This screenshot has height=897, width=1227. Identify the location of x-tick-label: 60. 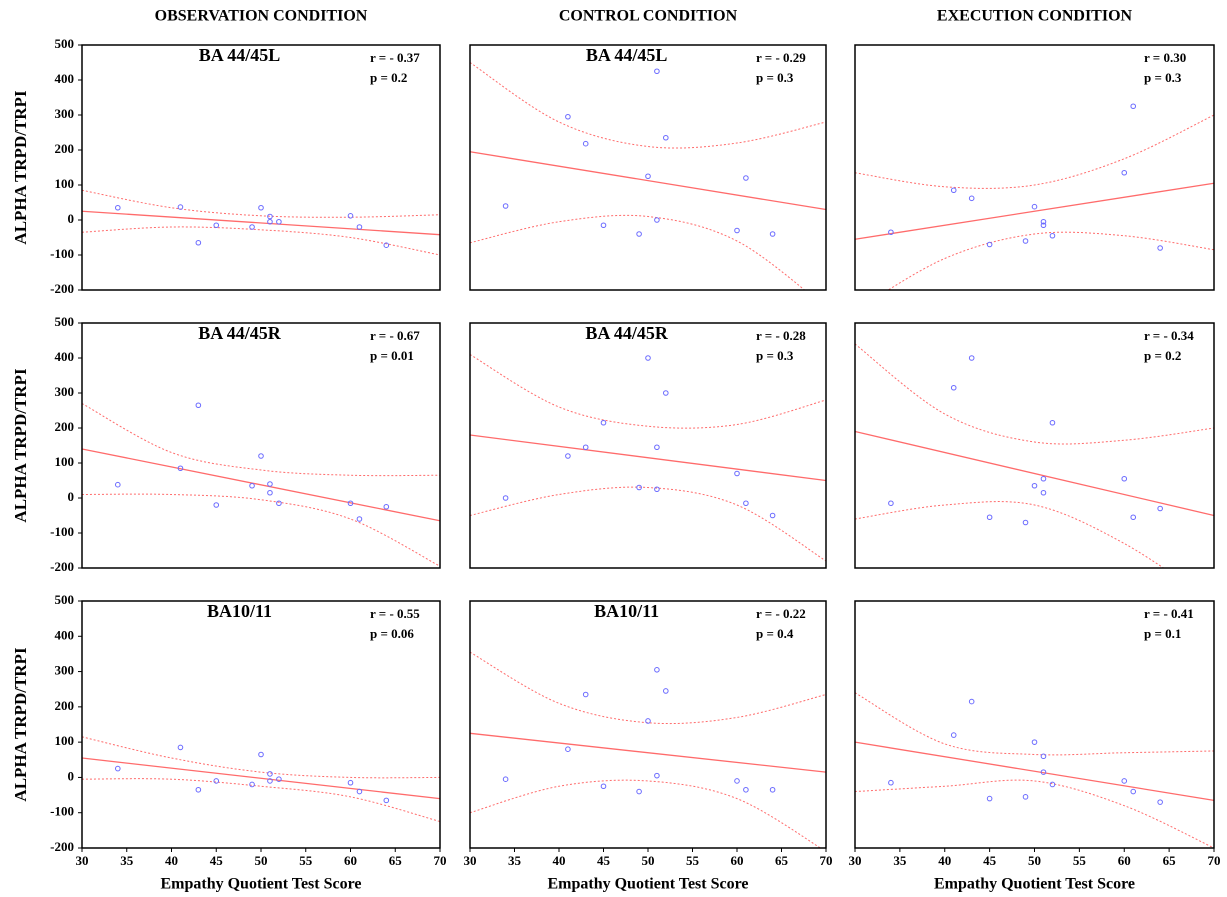
(350, 860).